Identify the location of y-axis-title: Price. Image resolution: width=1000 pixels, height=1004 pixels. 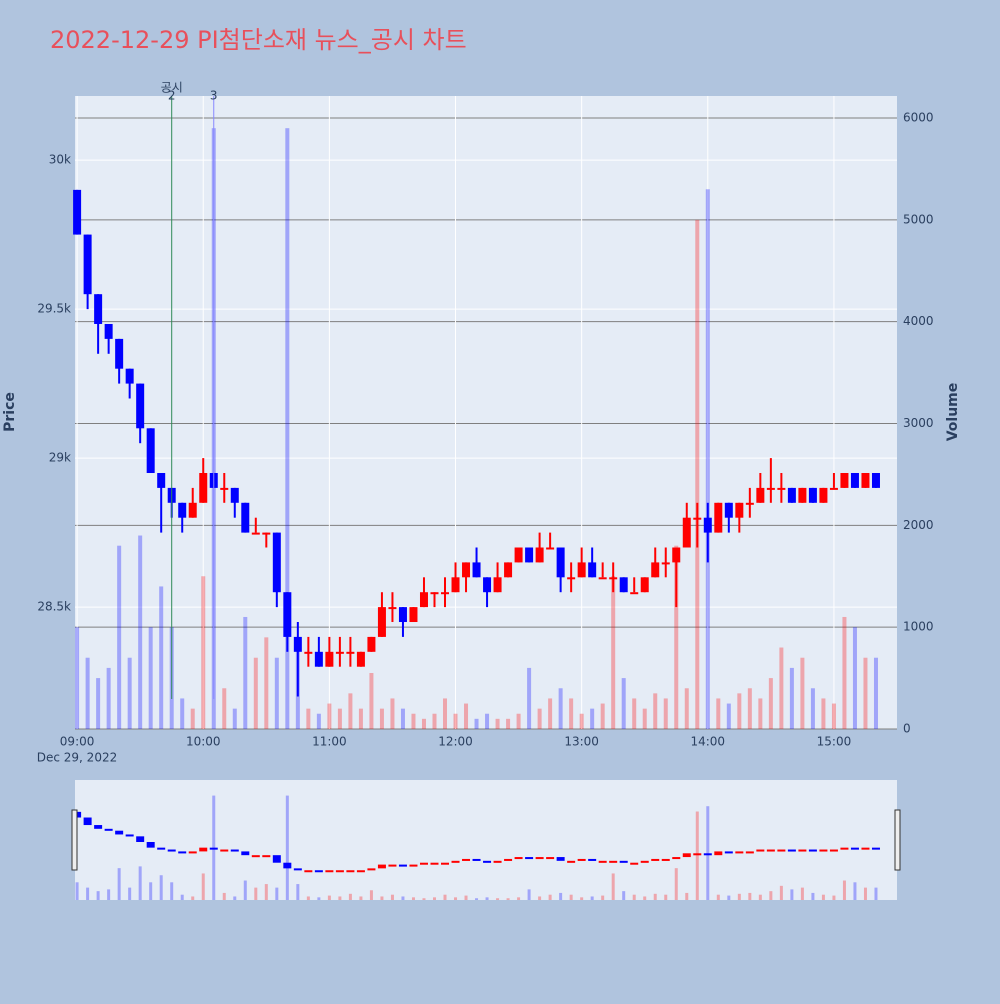
(10, 412).